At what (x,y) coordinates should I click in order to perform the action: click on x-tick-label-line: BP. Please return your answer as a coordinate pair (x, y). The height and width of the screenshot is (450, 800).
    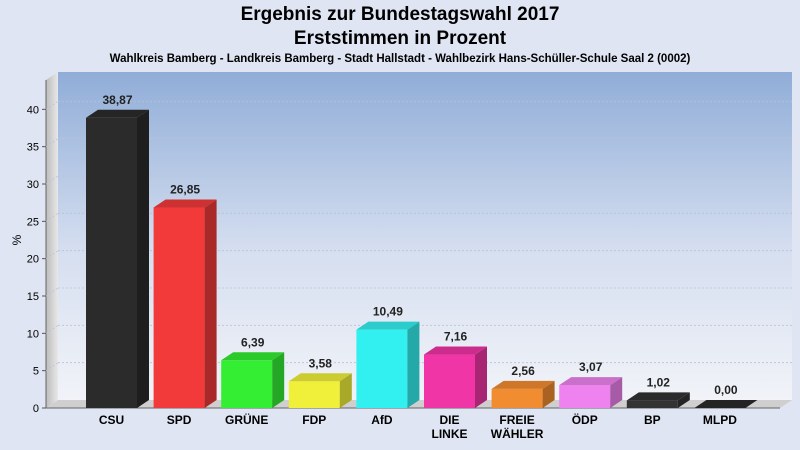
    Looking at the image, I should click on (652, 420).